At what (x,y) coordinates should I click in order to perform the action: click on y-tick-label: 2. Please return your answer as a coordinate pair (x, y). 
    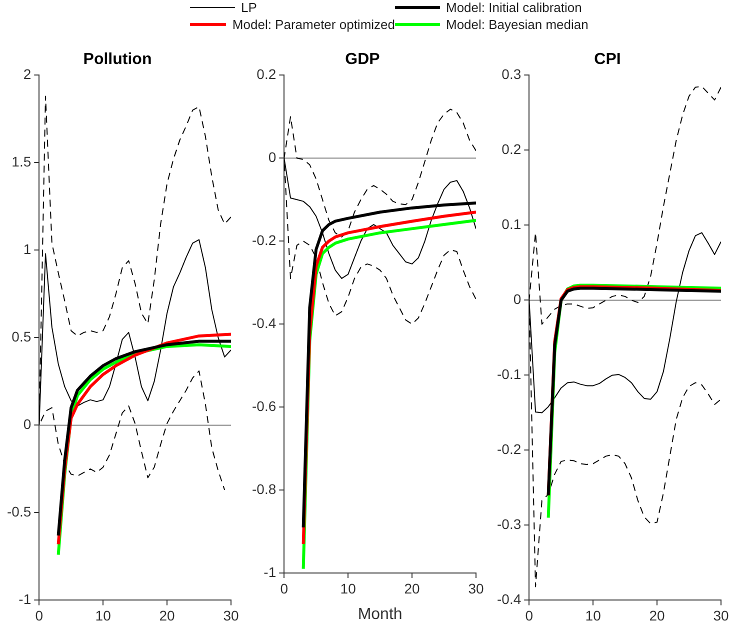
    Looking at the image, I should click on (27, 74).